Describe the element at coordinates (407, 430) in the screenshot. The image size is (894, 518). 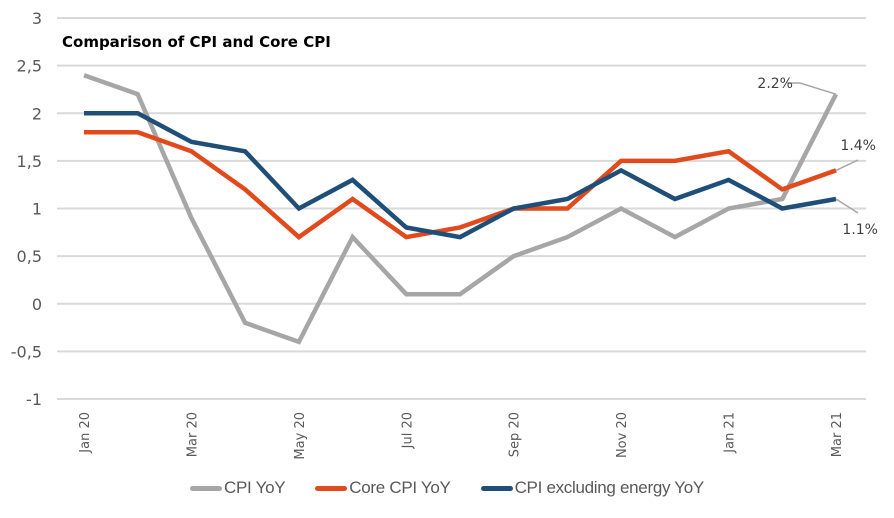
I see `x-tick-label: Jul 20` at that location.